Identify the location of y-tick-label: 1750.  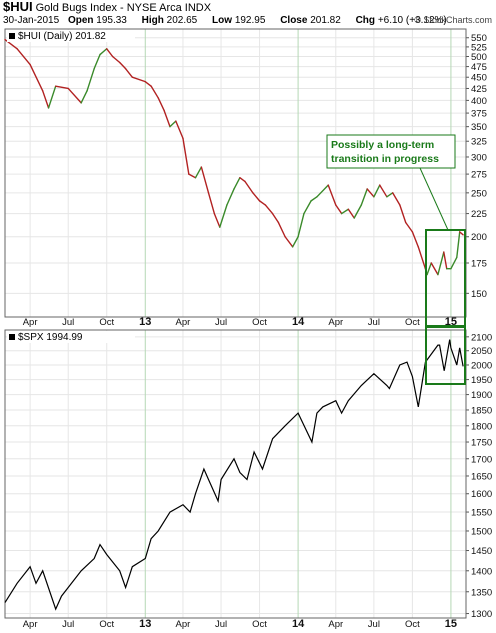
(481, 443).